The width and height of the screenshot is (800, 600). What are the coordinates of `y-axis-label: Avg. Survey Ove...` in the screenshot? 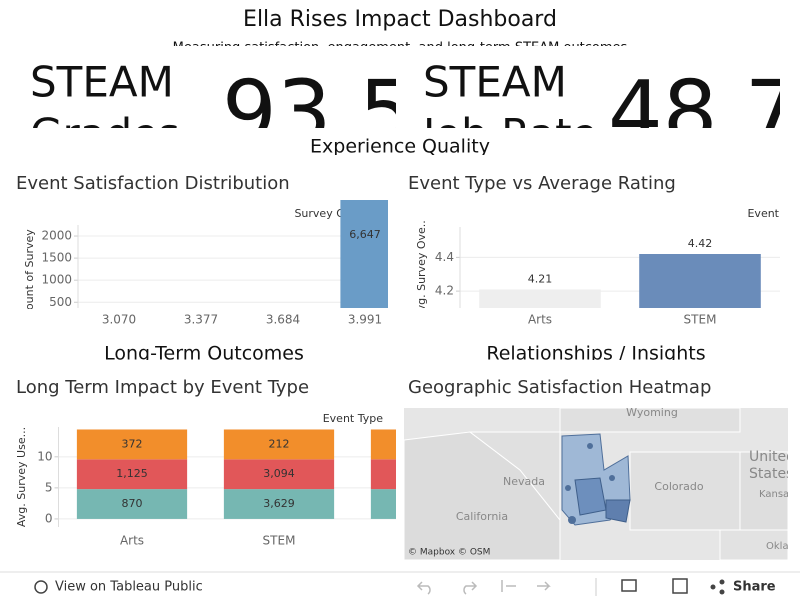 It's located at (421, 268).